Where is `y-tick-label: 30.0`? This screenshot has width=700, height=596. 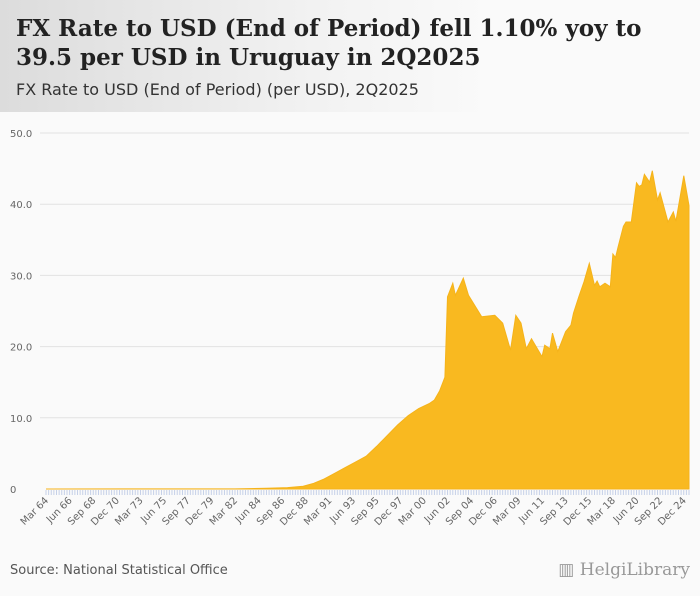
y-tick-label: 30.0 is located at coordinates (21, 276).